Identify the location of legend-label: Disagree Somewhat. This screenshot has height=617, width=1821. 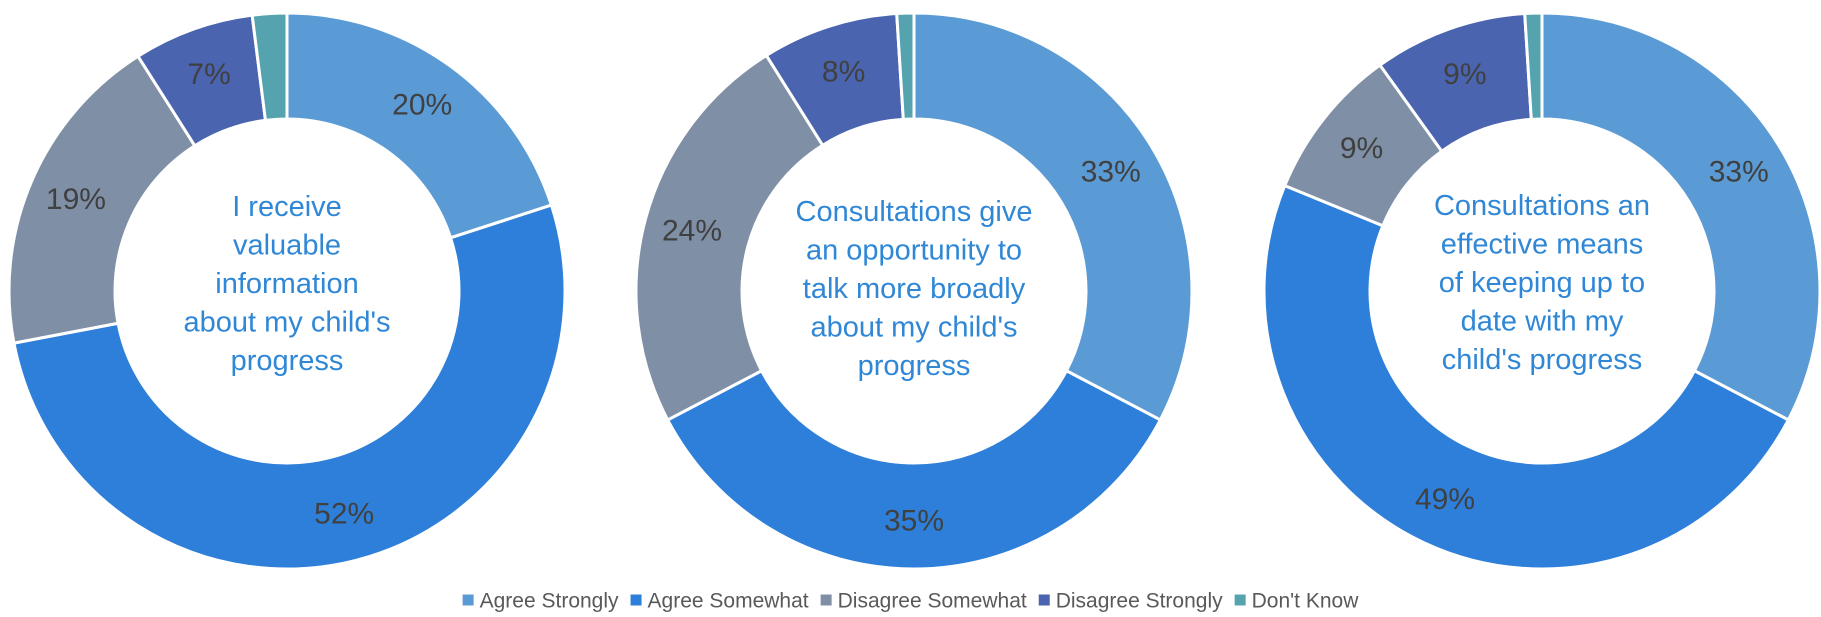
(932, 601).